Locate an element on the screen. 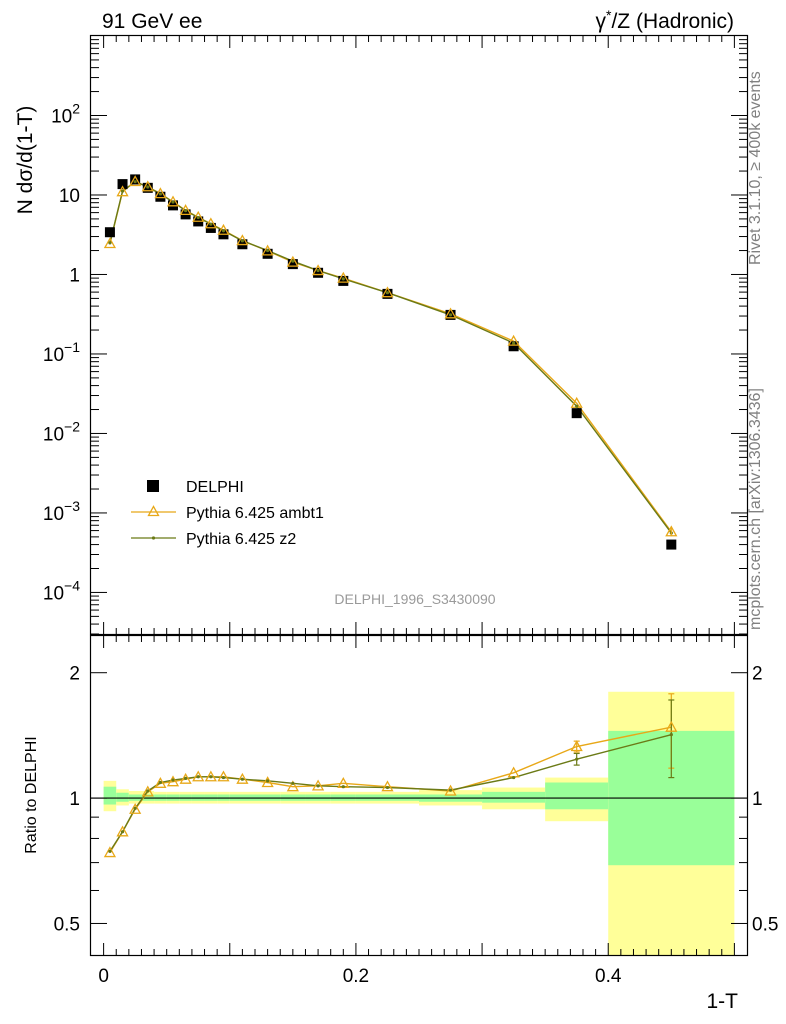  legend-label-ambt1: Pythia 6.425 ambt1 is located at coordinates (255, 513).